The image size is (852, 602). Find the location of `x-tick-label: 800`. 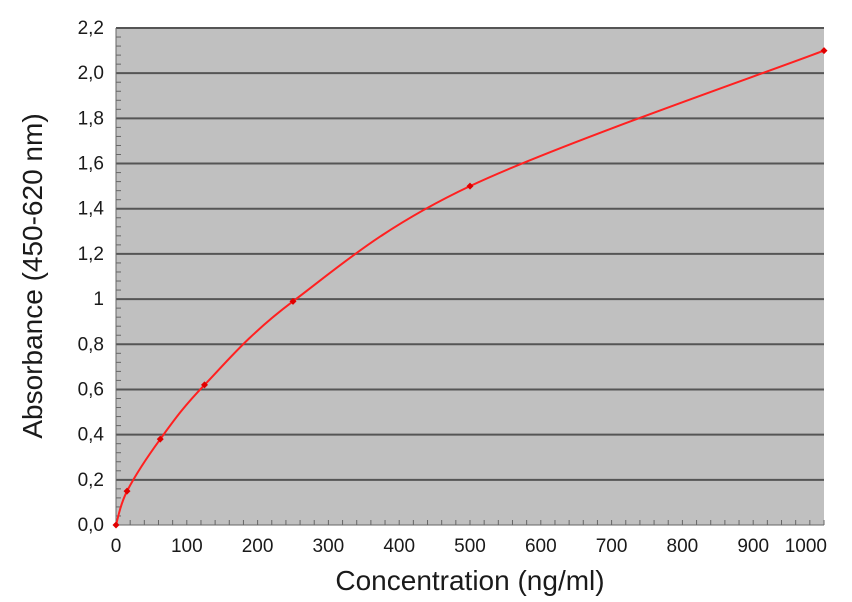

x-tick-label: 800 is located at coordinates (683, 546).